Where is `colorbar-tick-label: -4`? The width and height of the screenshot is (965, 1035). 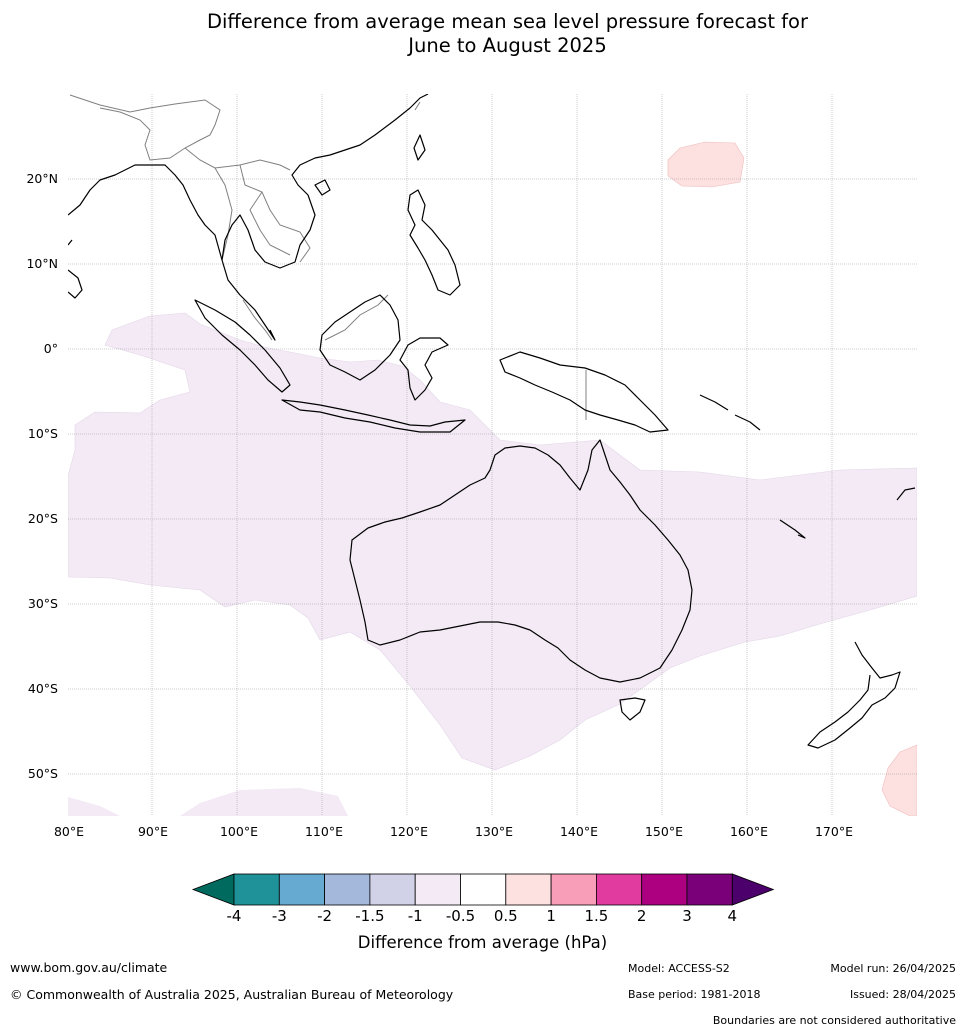 colorbar-tick-label: -4 is located at coordinates (234, 916).